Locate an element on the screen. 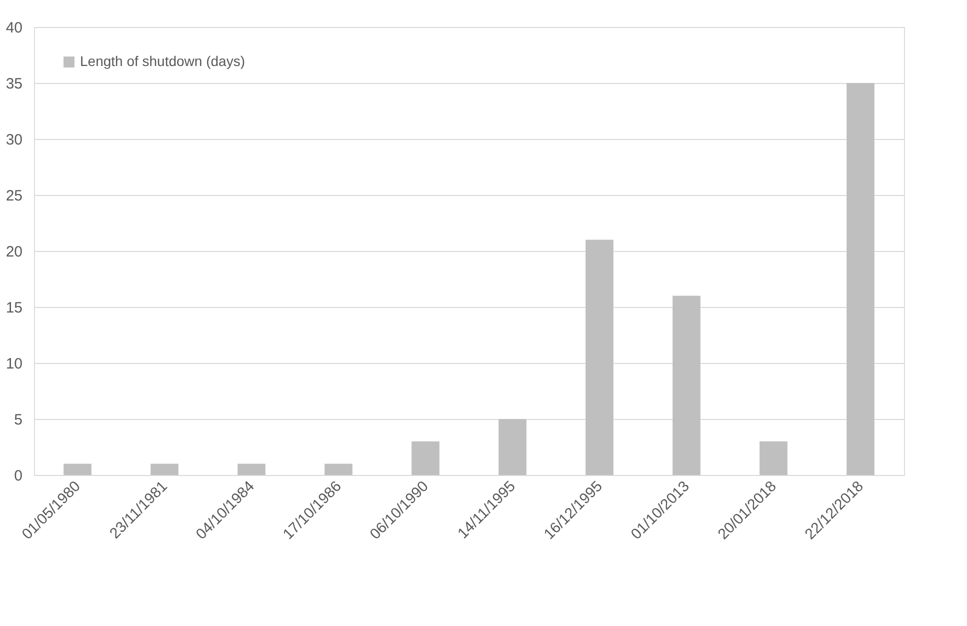  y-tick-label: 10 is located at coordinates (14, 364).